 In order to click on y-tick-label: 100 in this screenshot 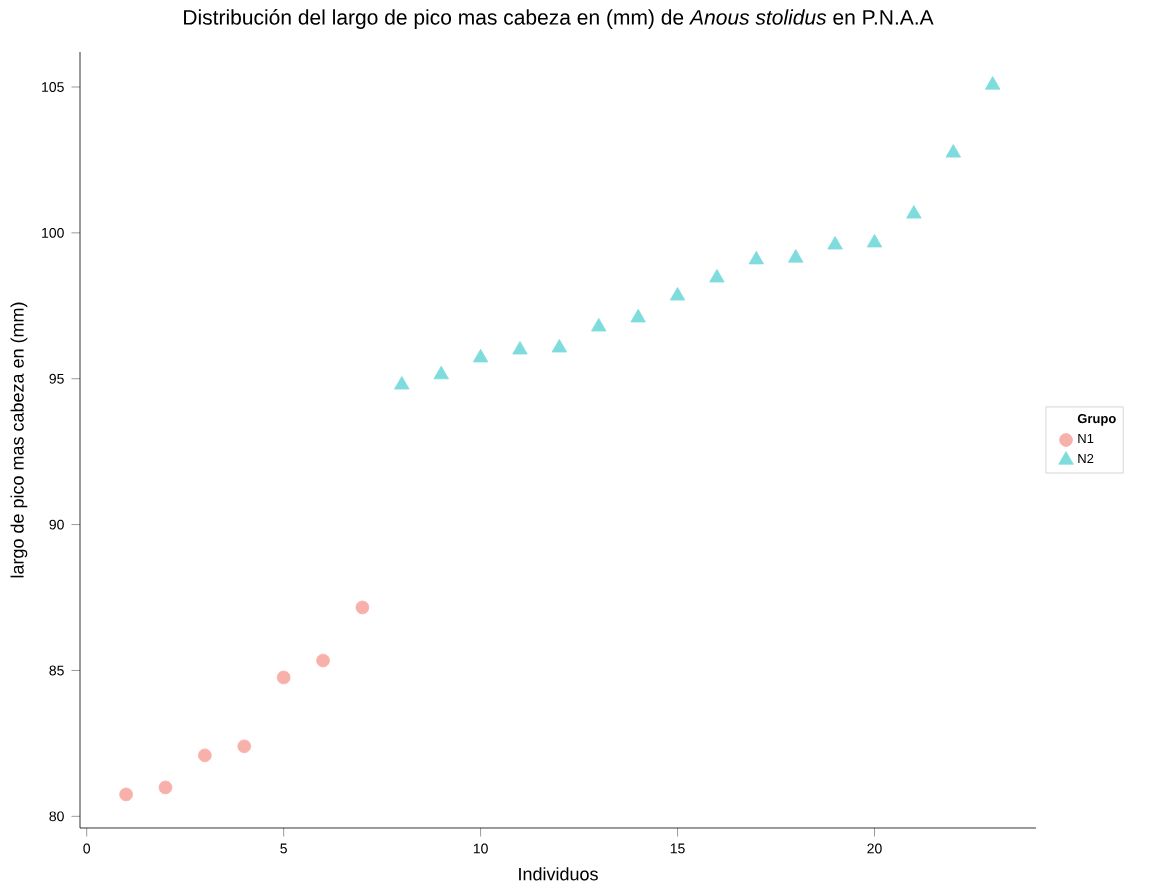, I will do `click(53, 232)`.